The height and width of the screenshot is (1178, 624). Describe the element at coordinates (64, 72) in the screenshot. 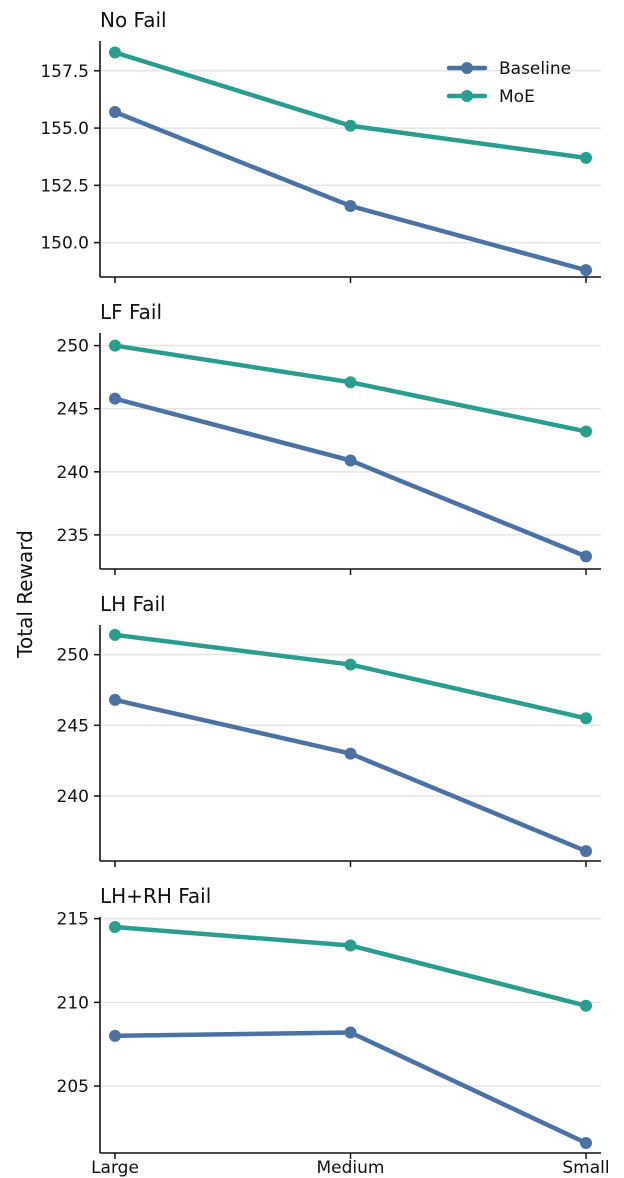

I see `y-tick-label: 157.5` at that location.